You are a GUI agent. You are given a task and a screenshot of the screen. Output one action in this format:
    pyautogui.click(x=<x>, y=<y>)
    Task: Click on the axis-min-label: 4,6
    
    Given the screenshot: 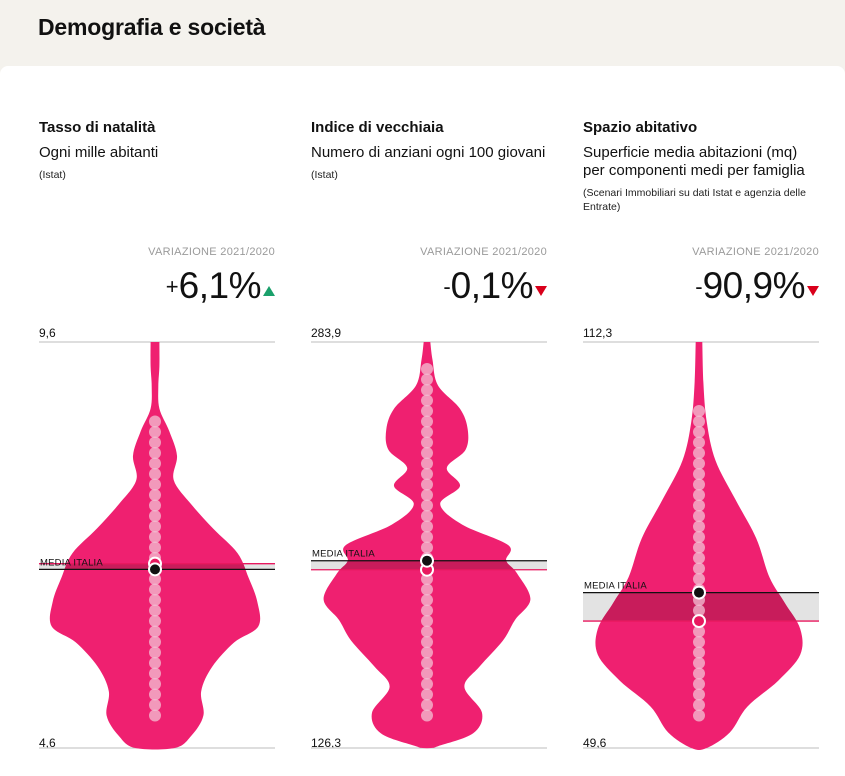 What is the action you would take?
    pyautogui.click(x=47, y=743)
    